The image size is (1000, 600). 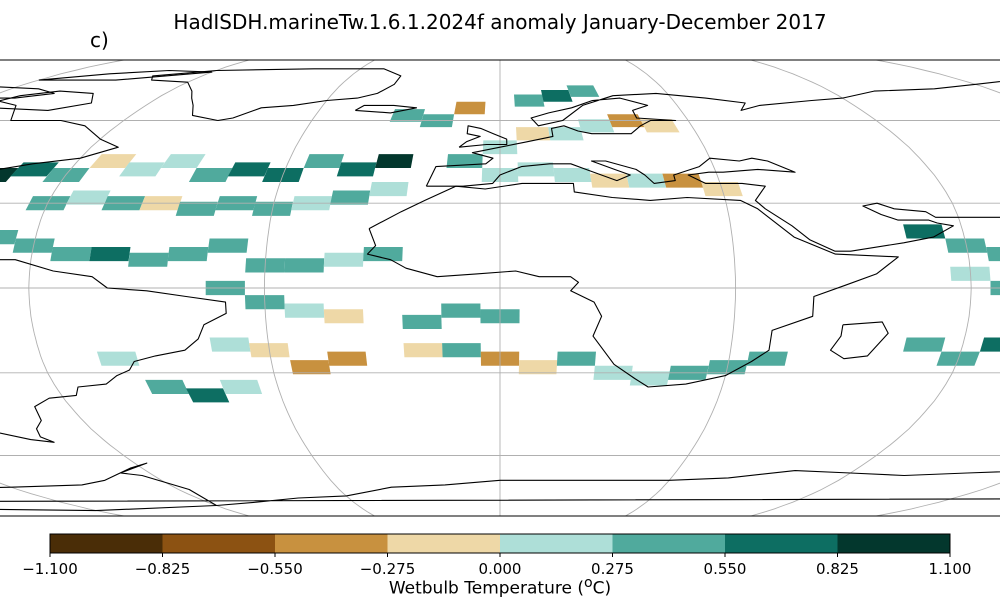 I want to click on colorbar-tick-label: 0.275, so click(x=612, y=569).